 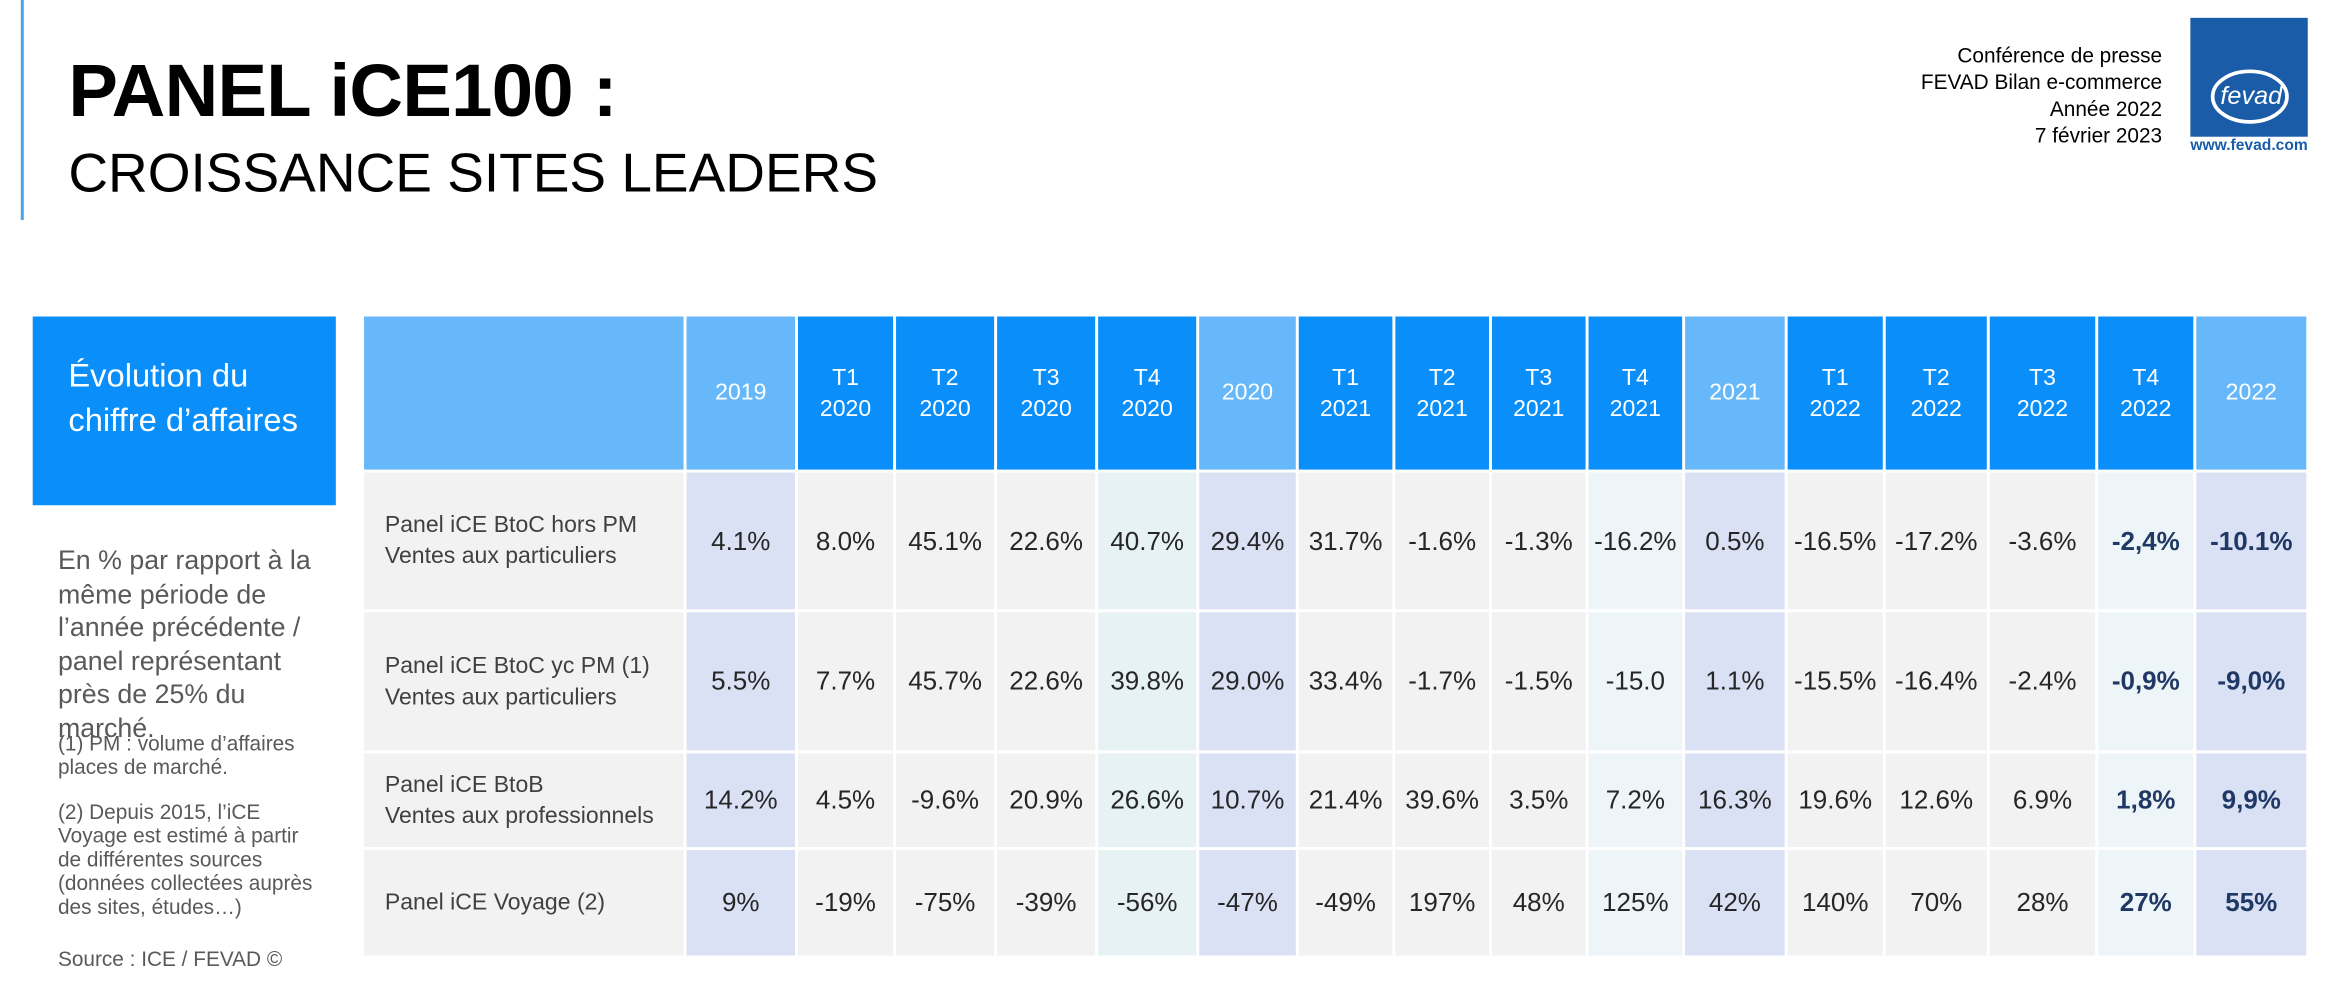 I want to click on table-cell: 19.6%, so click(x=1835, y=800).